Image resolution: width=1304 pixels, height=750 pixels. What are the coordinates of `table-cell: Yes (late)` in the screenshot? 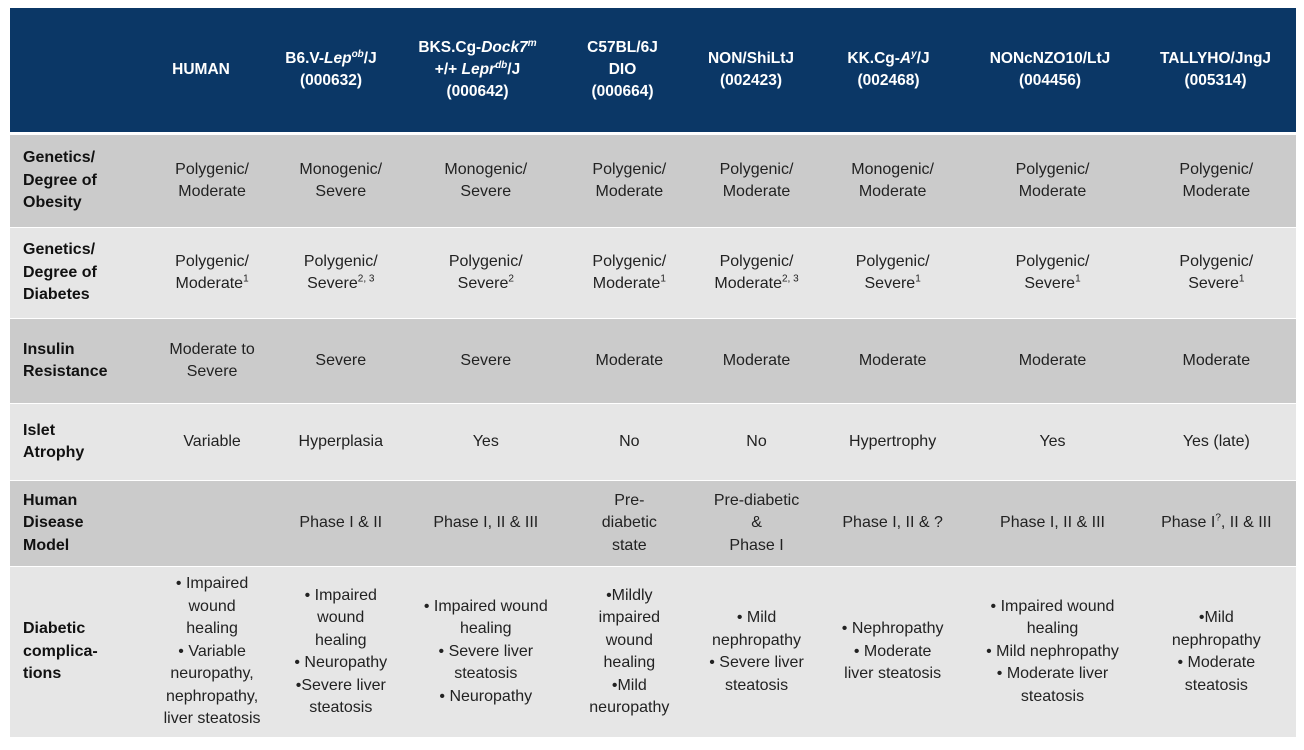 It's located at (1216, 442).